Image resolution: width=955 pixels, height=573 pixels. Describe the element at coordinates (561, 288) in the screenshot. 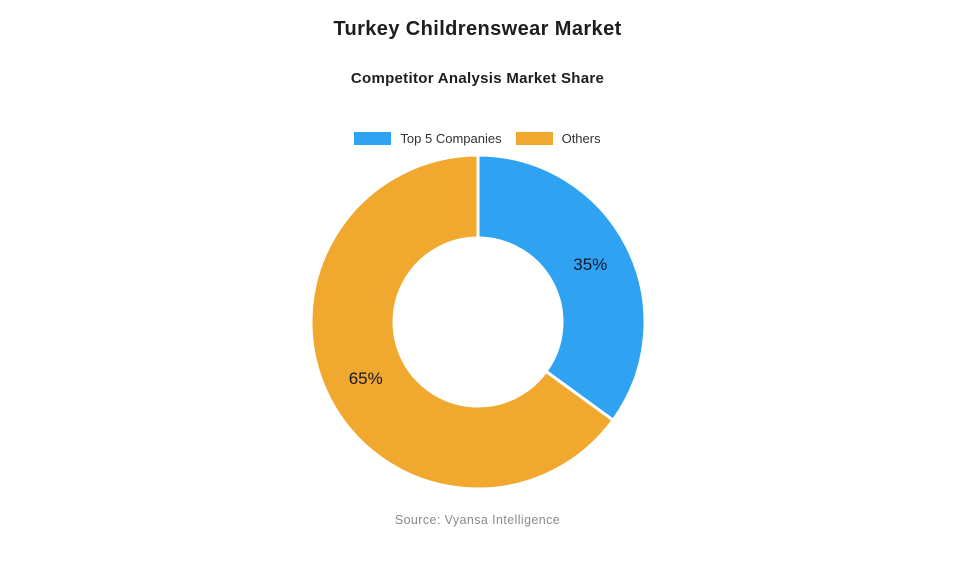

I see `slice-top-5-companies` at that location.